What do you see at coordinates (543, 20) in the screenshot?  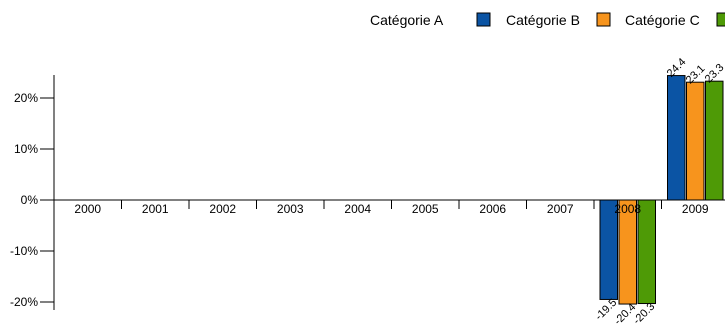 I see `legend-label: Catégorie B` at bounding box center [543, 20].